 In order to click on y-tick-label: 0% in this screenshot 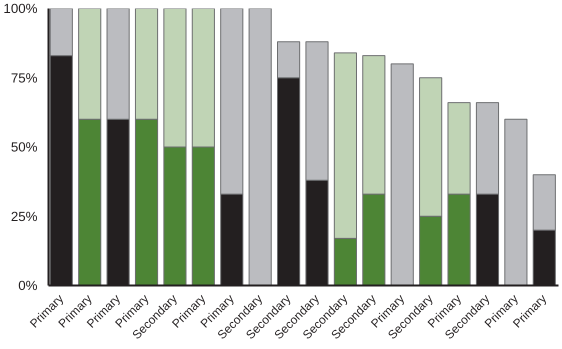, I will do `click(28, 285)`.